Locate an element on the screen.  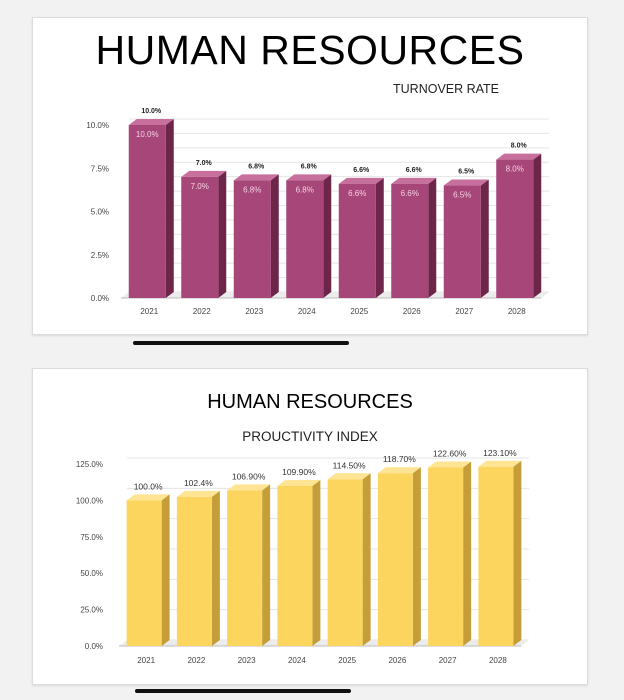
y-tick-label: 125.0% is located at coordinates (89, 464).